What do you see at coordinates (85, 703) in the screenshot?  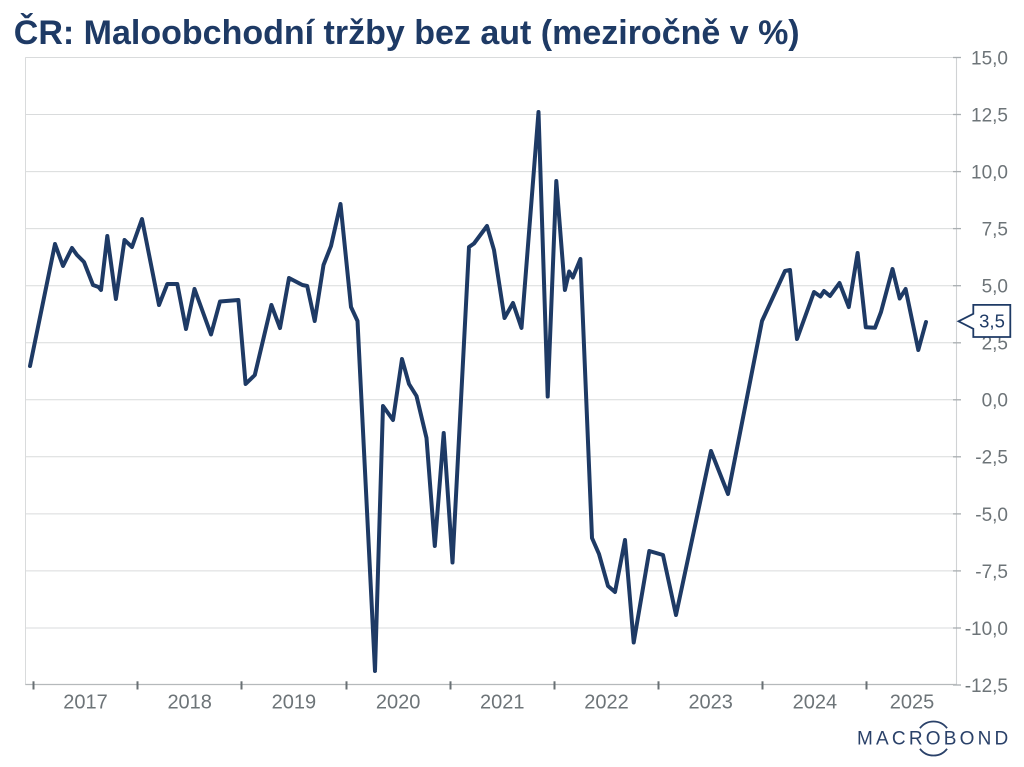 I see `svg-text: 2017` at bounding box center [85, 703].